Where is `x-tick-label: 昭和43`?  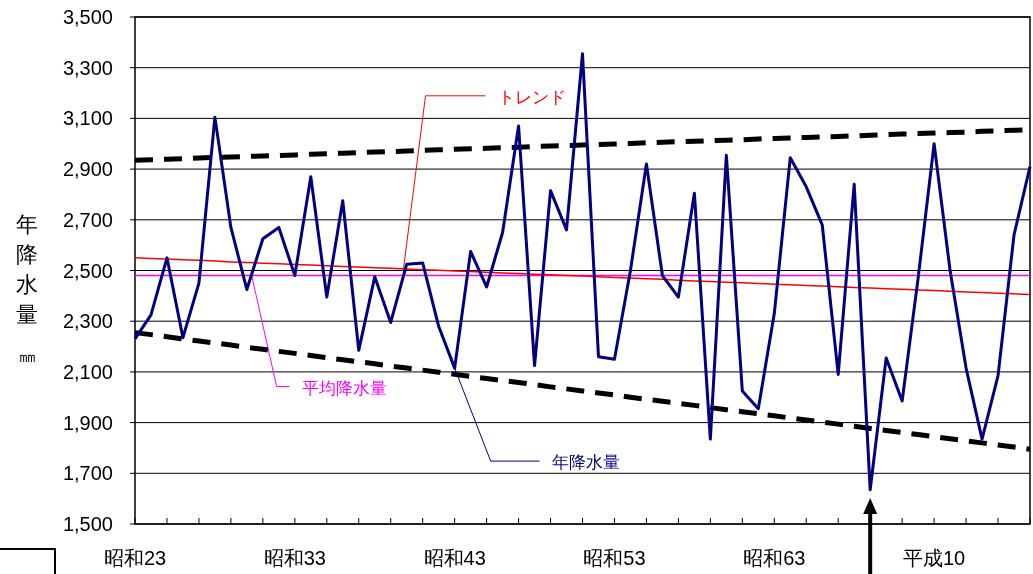
x-tick-label: 昭和43 is located at coordinates (454, 558).